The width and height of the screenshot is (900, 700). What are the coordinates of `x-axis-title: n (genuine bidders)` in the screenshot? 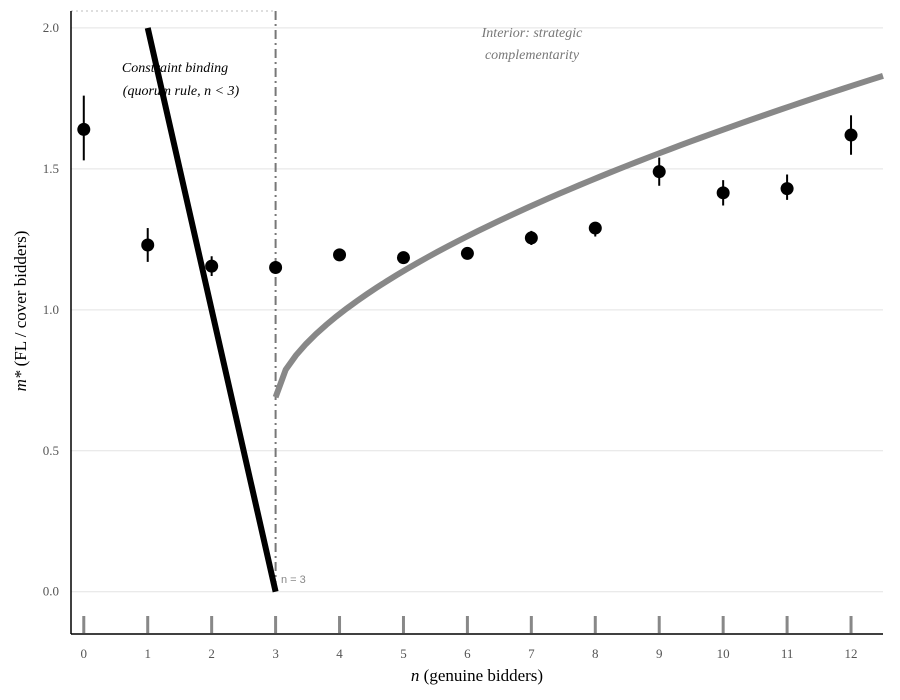 It's located at (477, 675).